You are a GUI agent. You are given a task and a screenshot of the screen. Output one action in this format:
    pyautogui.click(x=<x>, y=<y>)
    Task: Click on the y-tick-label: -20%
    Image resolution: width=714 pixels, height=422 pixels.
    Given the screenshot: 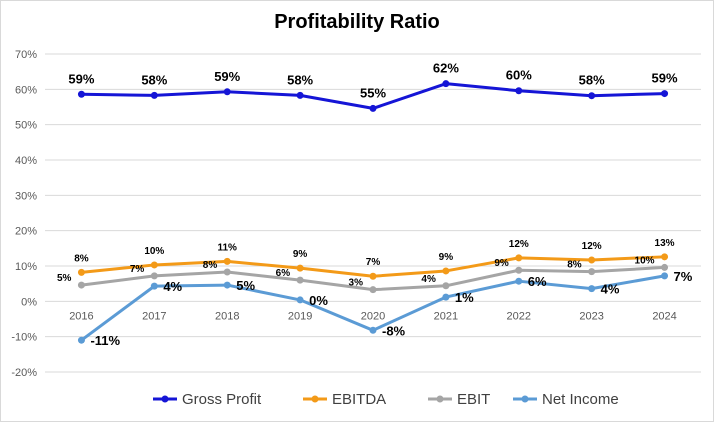 What is the action you would take?
    pyautogui.click(x=24, y=373)
    